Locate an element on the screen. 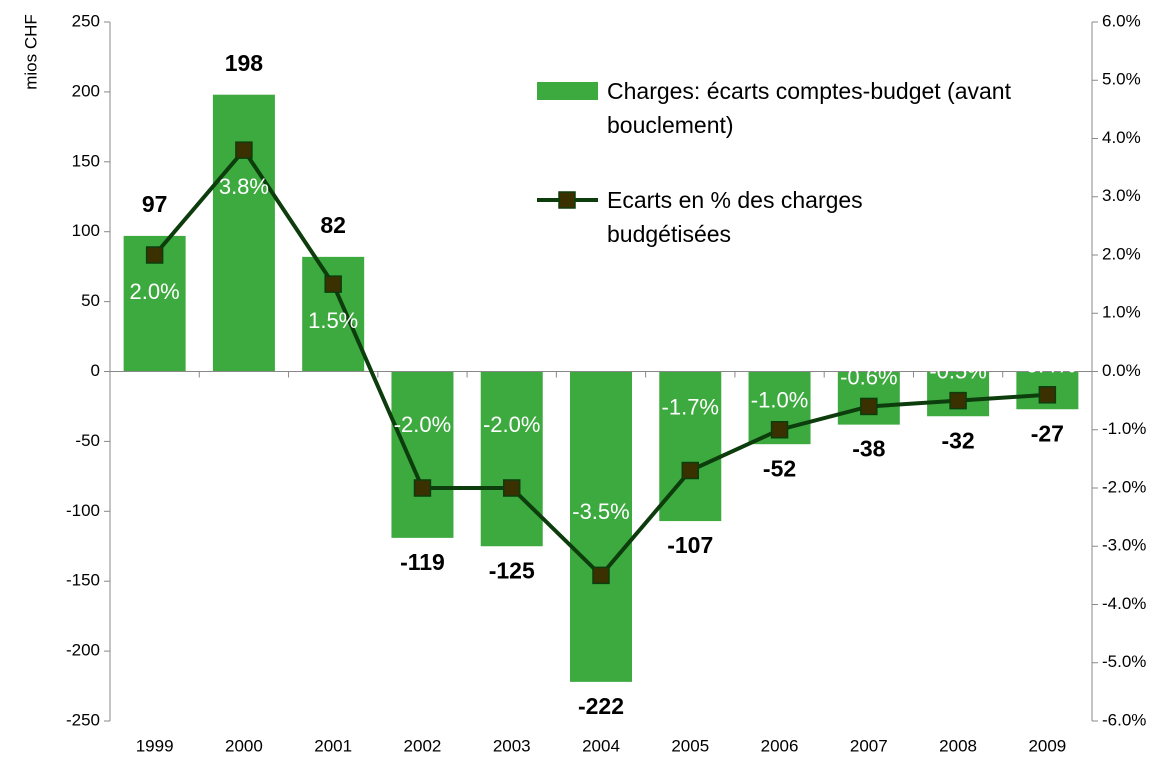  y2-tick-label: -3.0% is located at coordinates (1124, 545).